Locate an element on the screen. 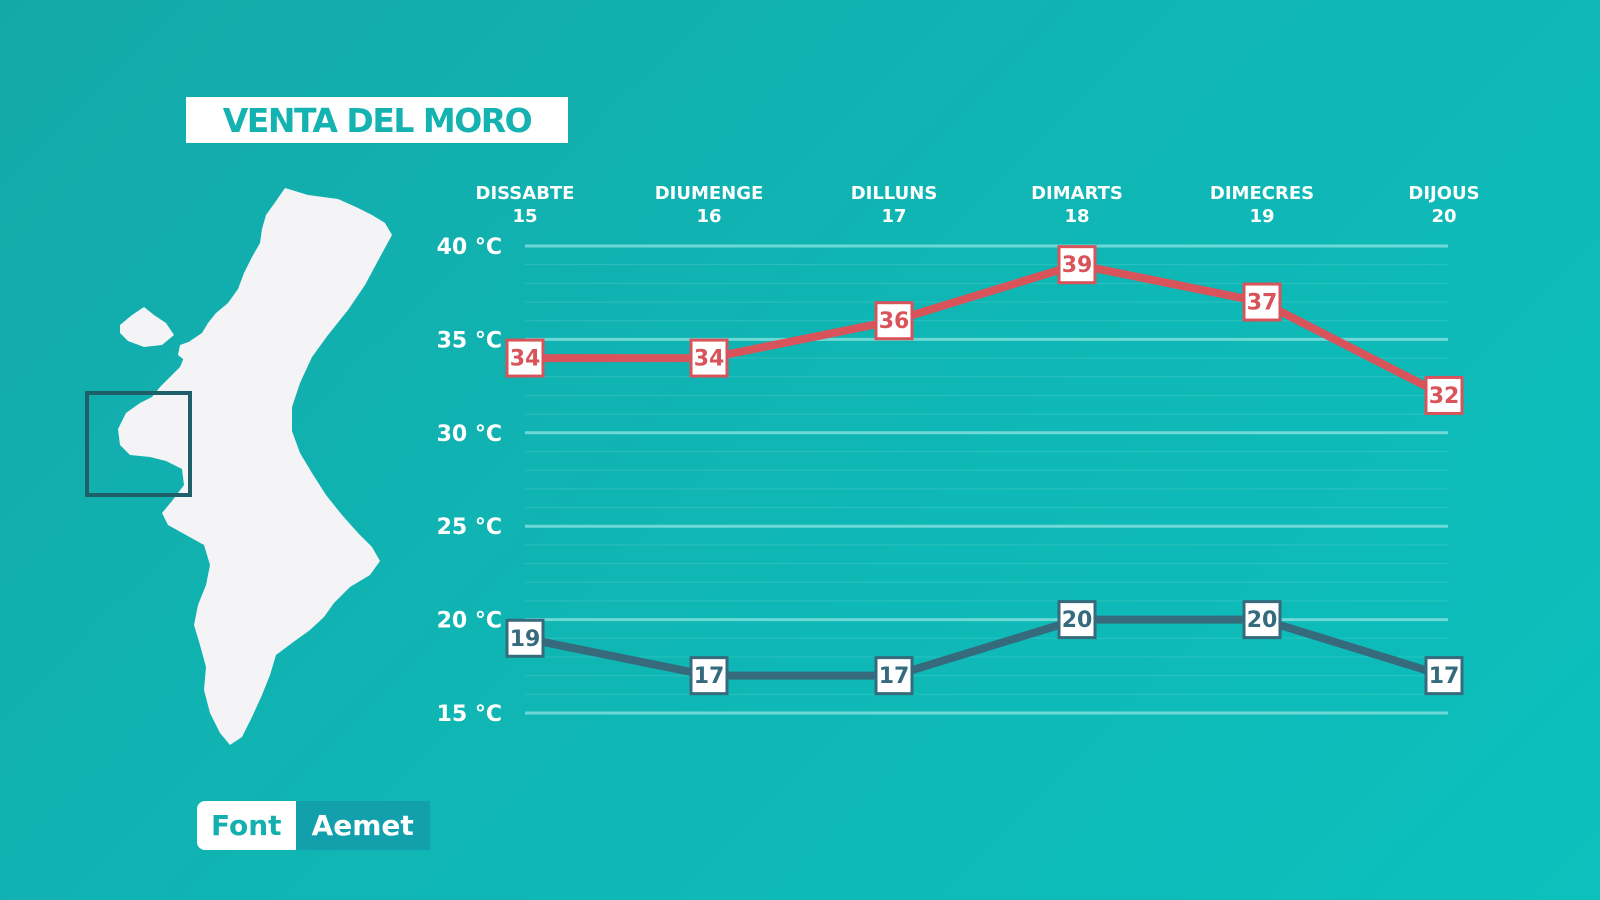 The height and width of the screenshot is (900, 1600). data-label-max: 37 is located at coordinates (1262, 303).